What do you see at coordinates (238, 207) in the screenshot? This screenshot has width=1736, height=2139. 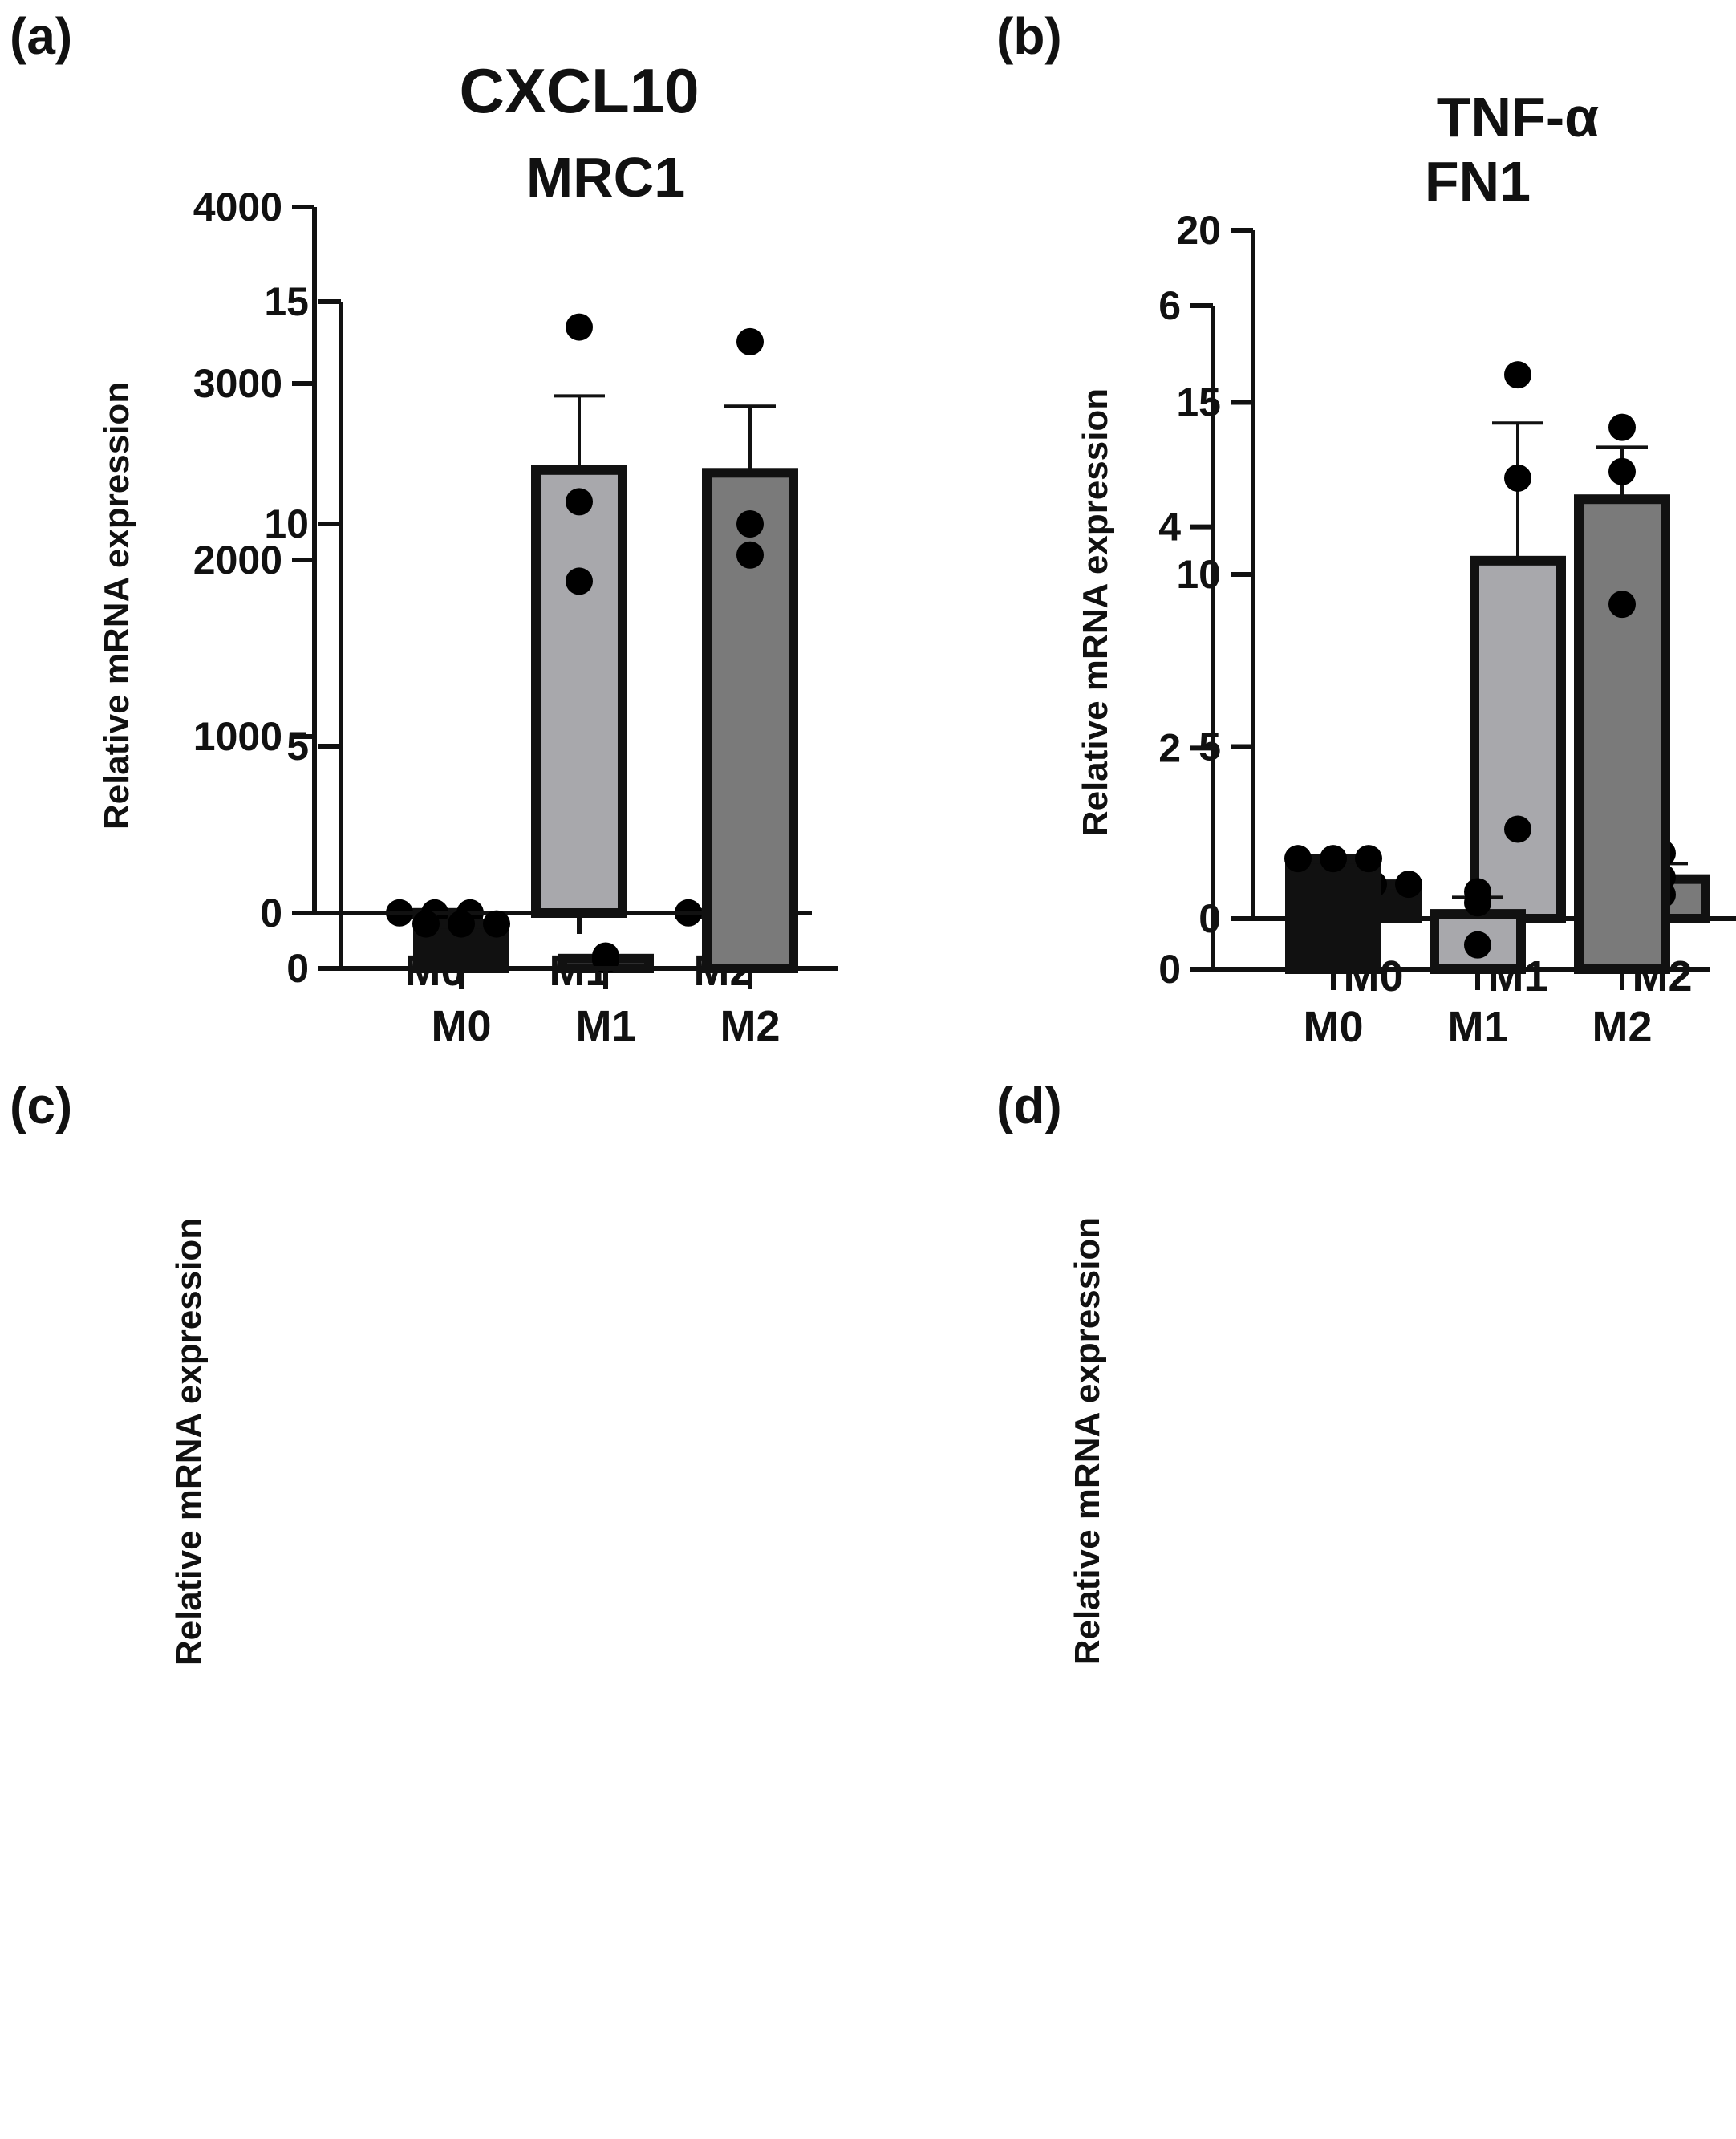 I see `y-tick-label: 4000` at bounding box center [238, 207].